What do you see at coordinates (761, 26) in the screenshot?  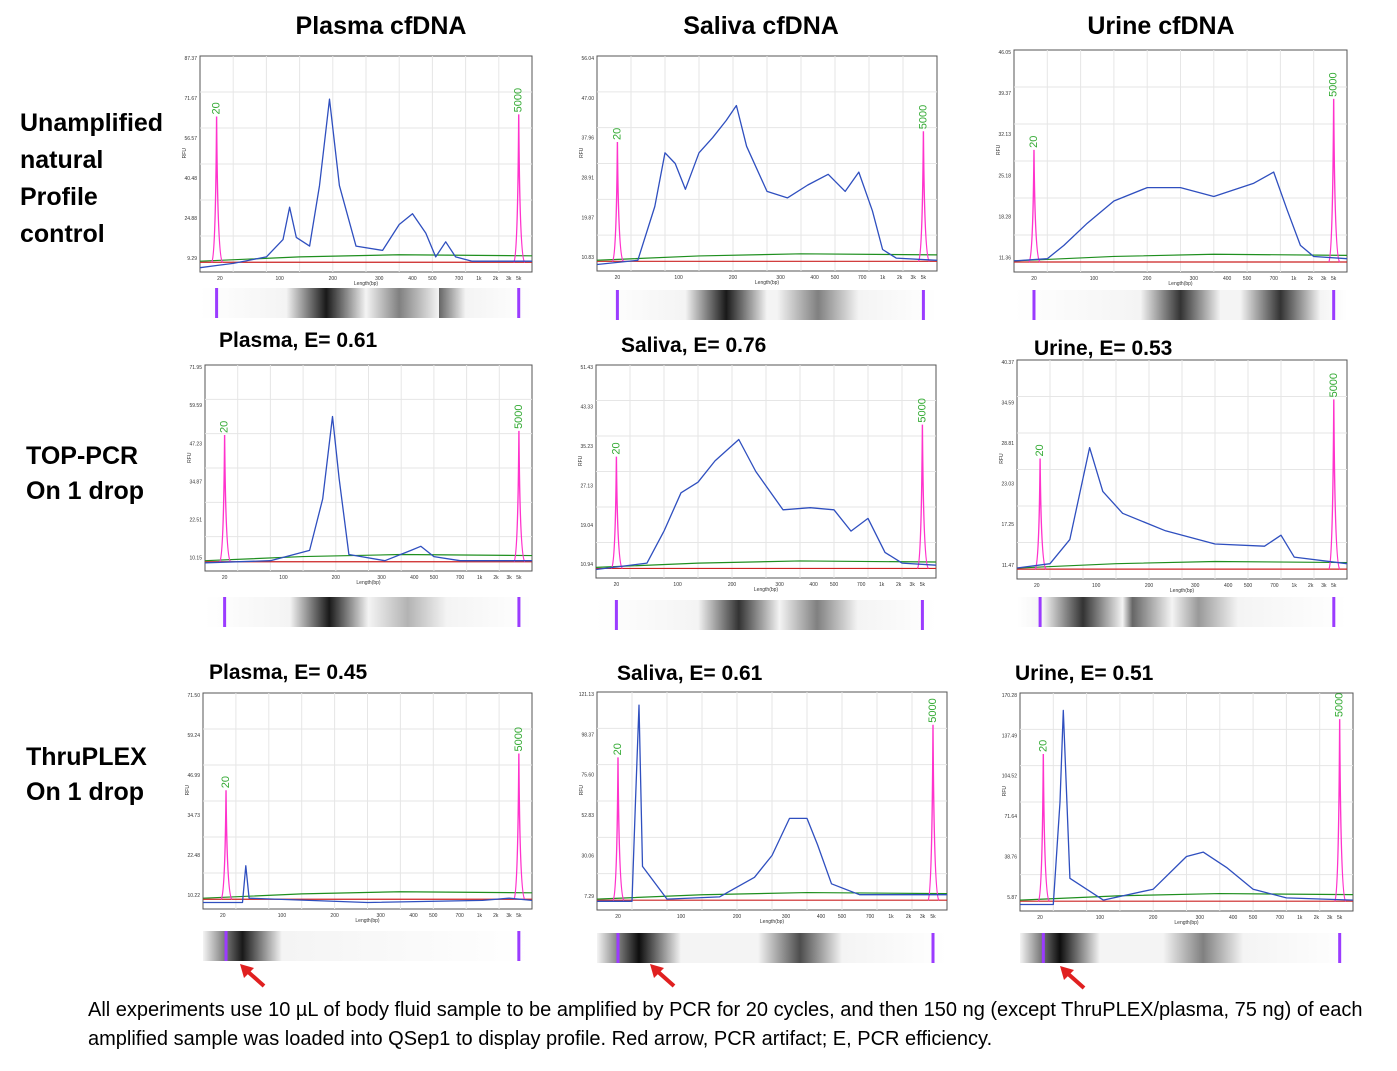 I see `column-title-saliva: Saliva cfDNA` at bounding box center [761, 26].